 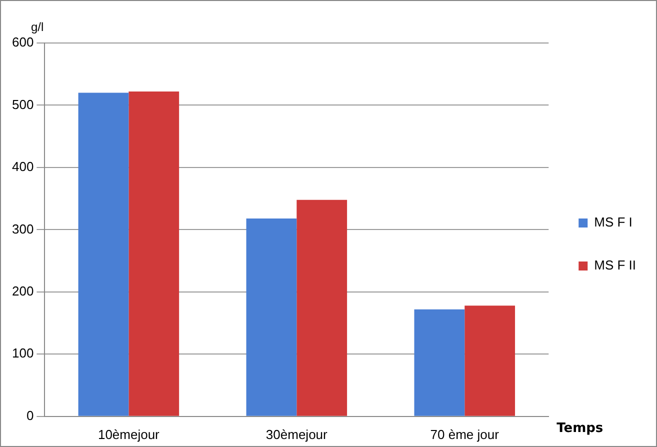 What do you see at coordinates (23, 166) in the screenshot?
I see `y-tick-label: 400` at bounding box center [23, 166].